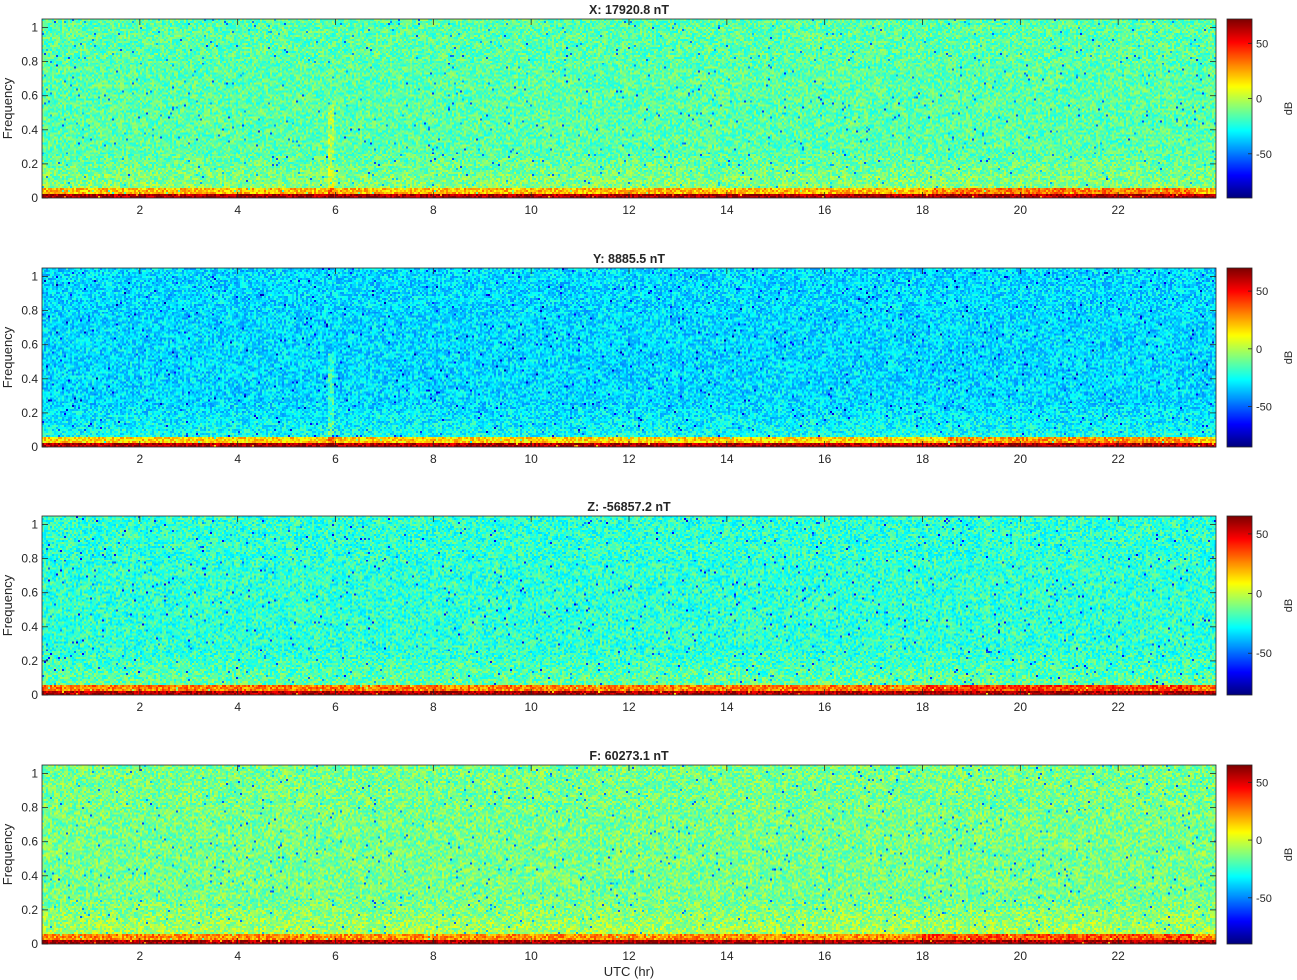 The image size is (1297, 980). What do you see at coordinates (629, 10) in the screenshot?
I see `chart-title: X: 17920.8 nT` at bounding box center [629, 10].